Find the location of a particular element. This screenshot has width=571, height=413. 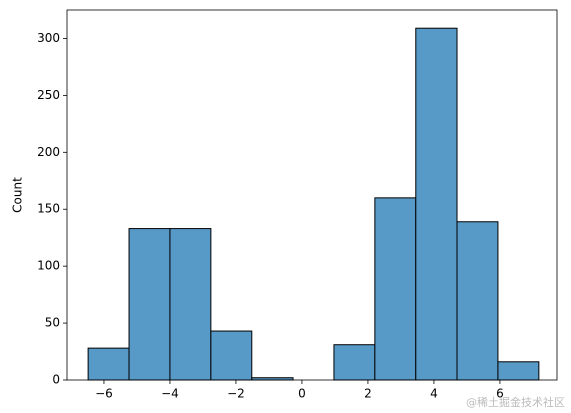

x-tick-label: −4 is located at coordinates (170, 394).